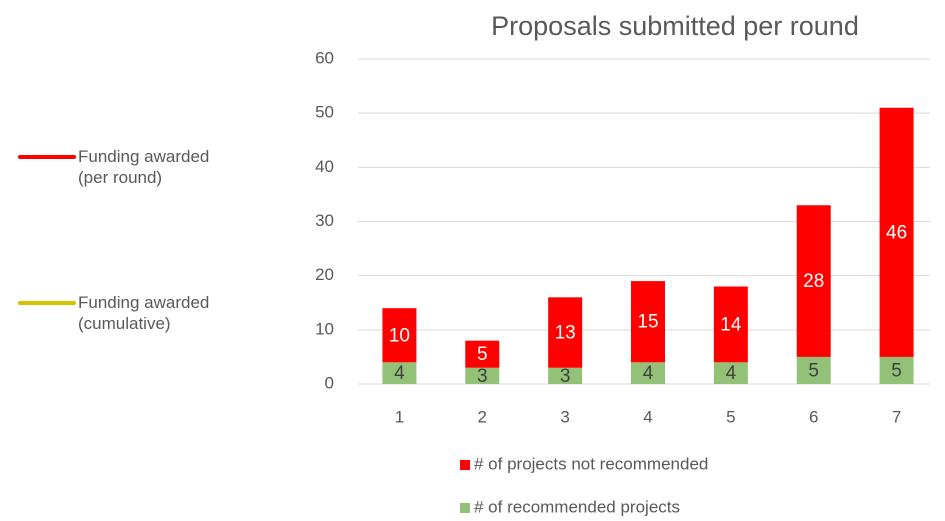 This screenshot has width=945, height=521. What do you see at coordinates (647, 416) in the screenshot?
I see `x-tick-label: 4` at bounding box center [647, 416].